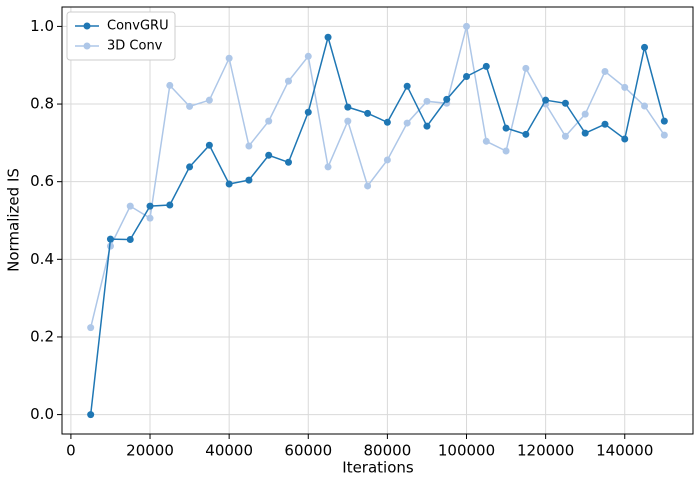 This screenshot has width=699, height=483. What do you see at coordinates (150, 451) in the screenshot?
I see `x-tick-label: 20000` at bounding box center [150, 451].